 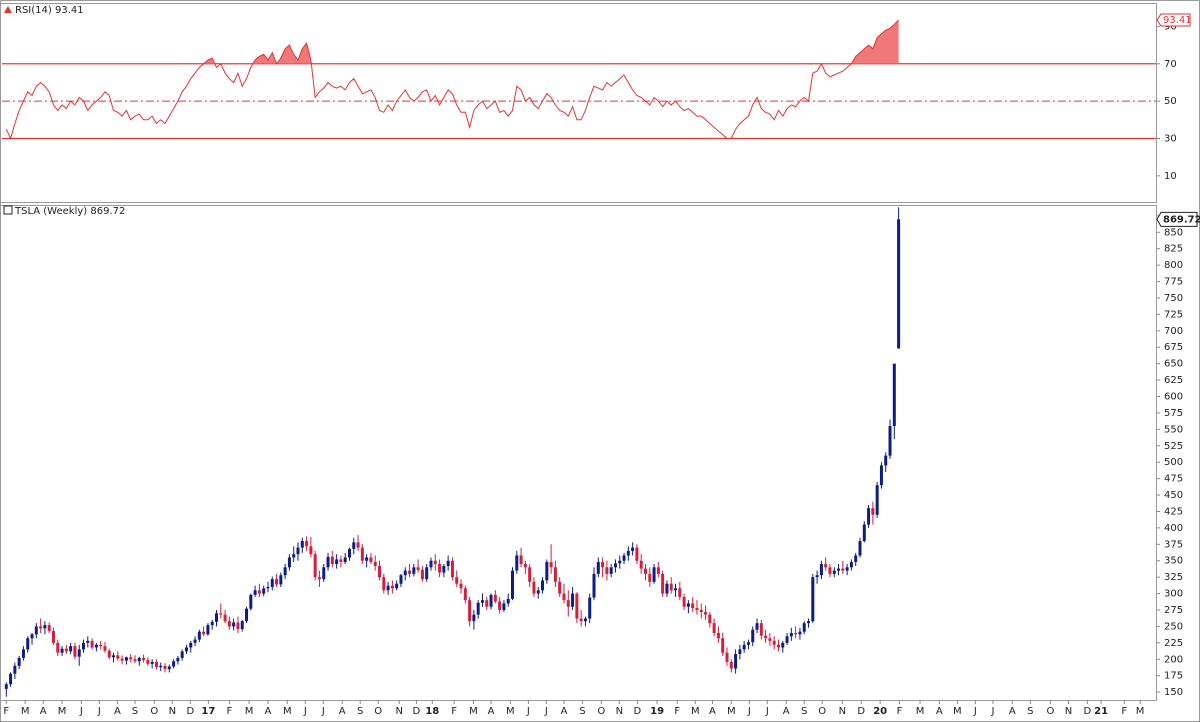 What do you see at coordinates (1173, 495) in the screenshot?
I see `y-tick-label: 450` at bounding box center [1173, 495].